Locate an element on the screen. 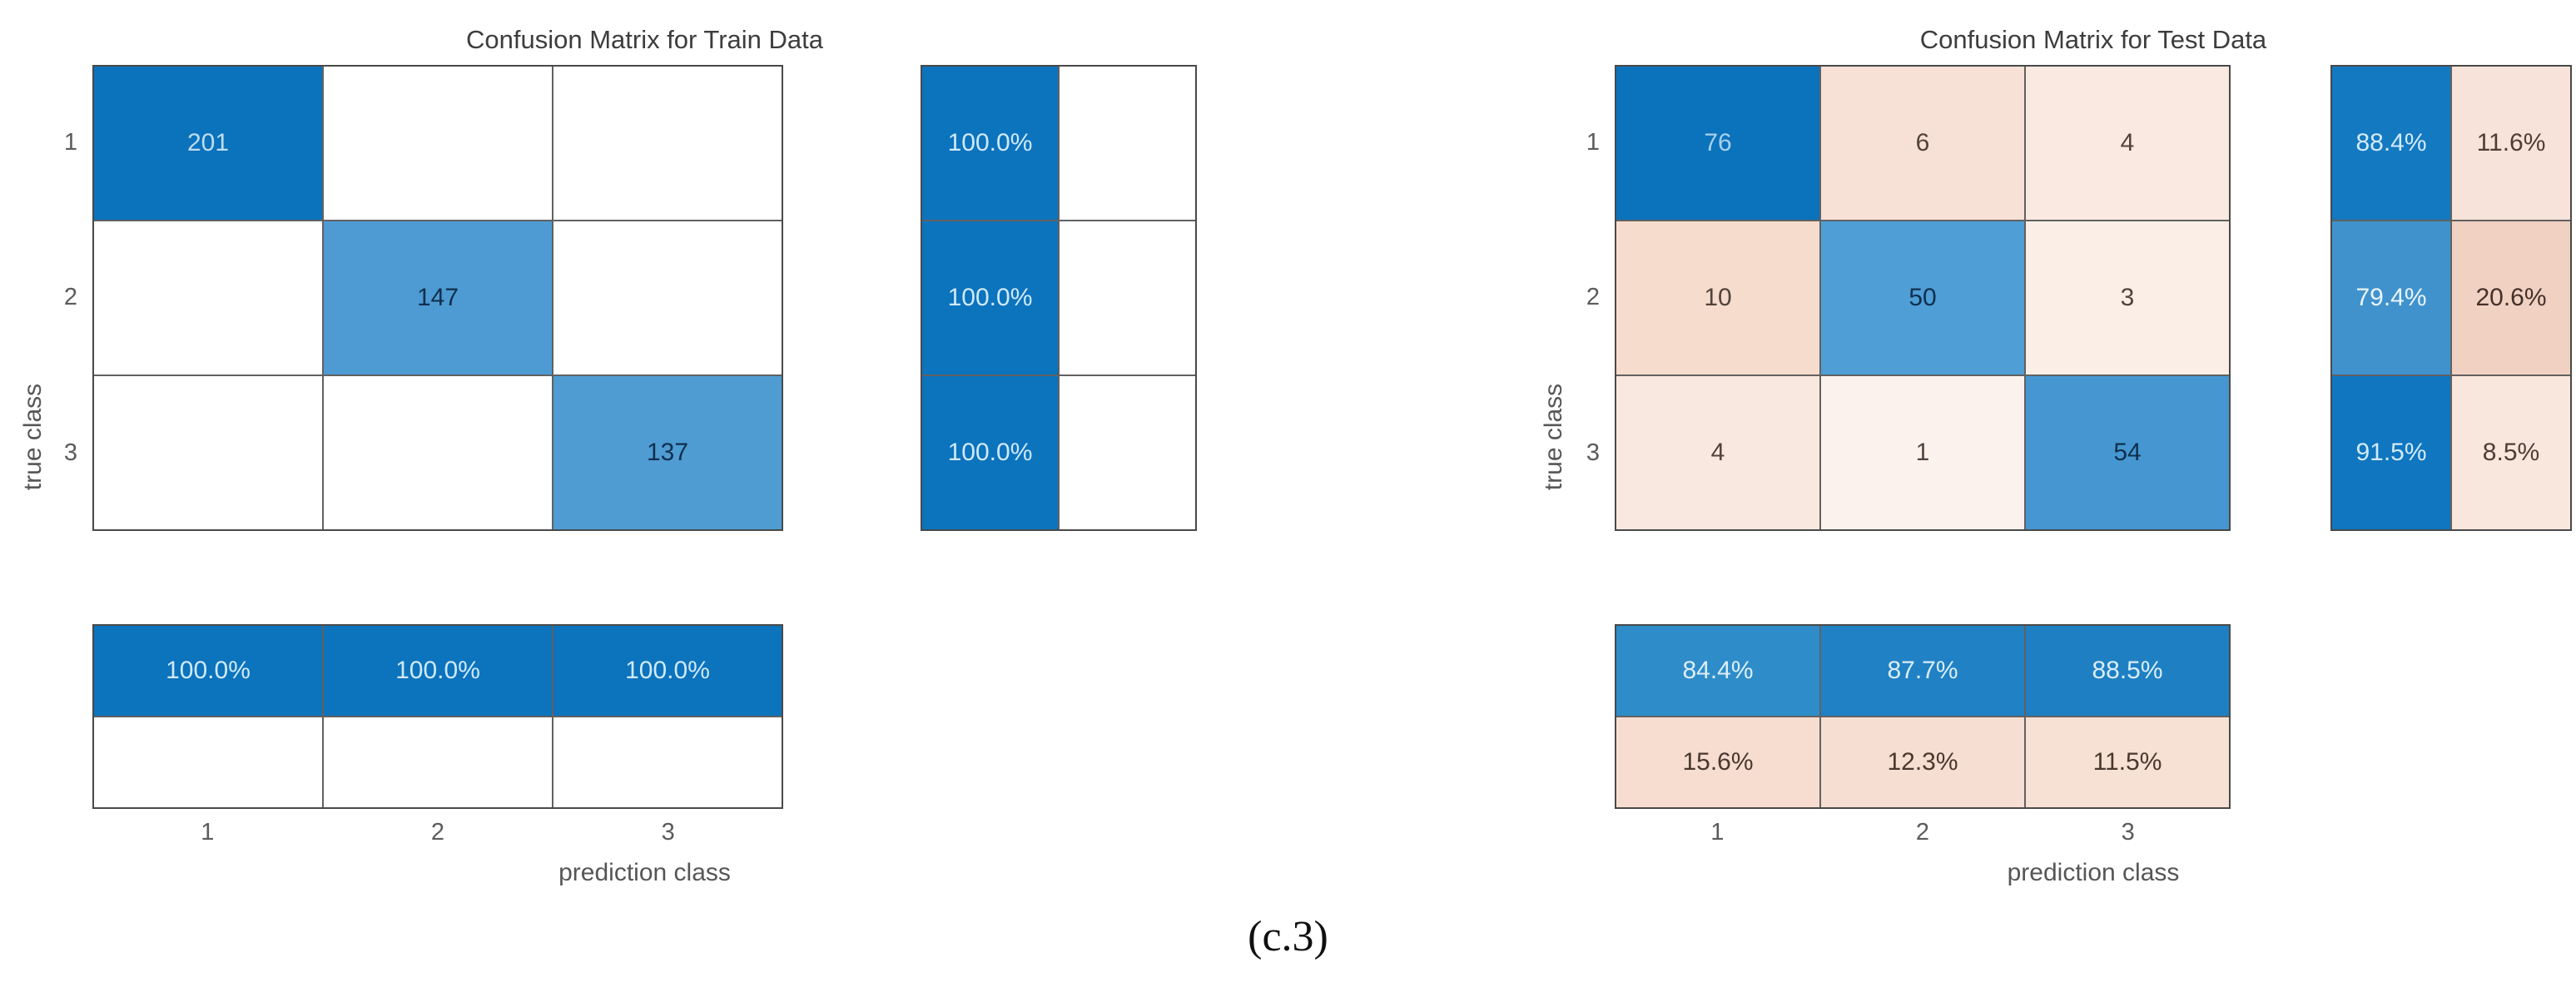 This screenshot has width=2576, height=1002. test-row-summary: 88.4% 11.6% 79.4% 20.6% 91.5% 8.5% is located at coordinates (2451, 298).